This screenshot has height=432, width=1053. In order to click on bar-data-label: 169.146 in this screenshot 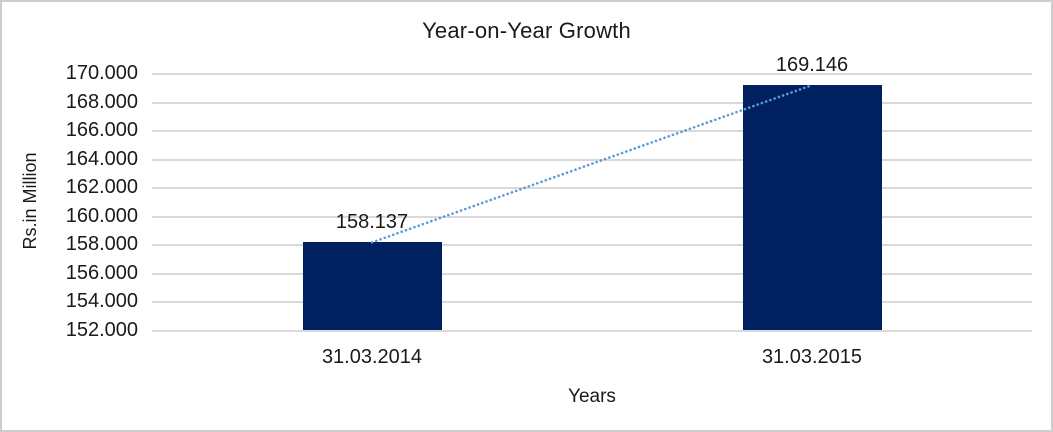, I will do `click(812, 65)`.